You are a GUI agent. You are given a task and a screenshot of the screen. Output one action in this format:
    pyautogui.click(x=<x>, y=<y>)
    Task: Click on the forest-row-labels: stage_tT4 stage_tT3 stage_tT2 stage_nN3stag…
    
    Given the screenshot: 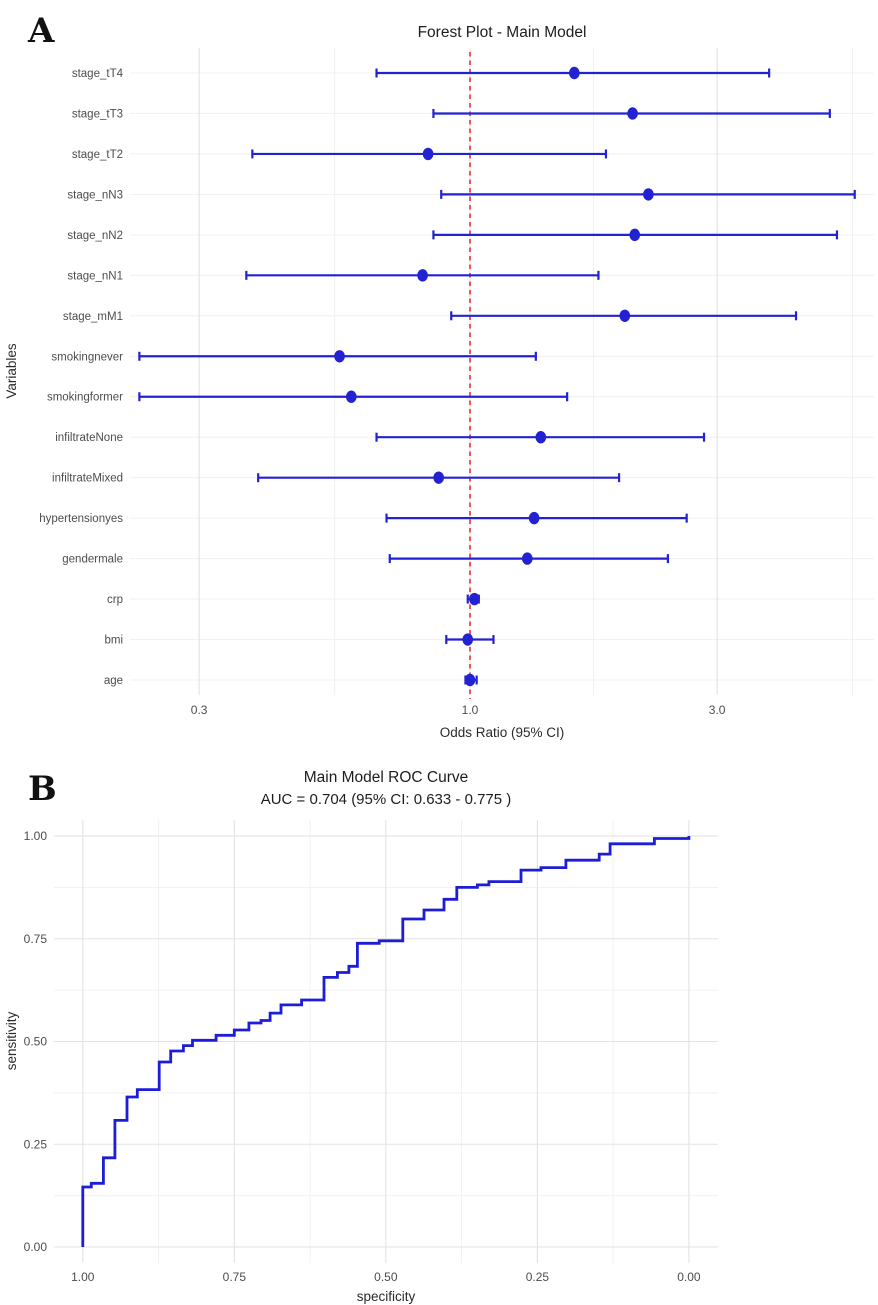 What is the action you would take?
    pyautogui.click(x=81, y=377)
    